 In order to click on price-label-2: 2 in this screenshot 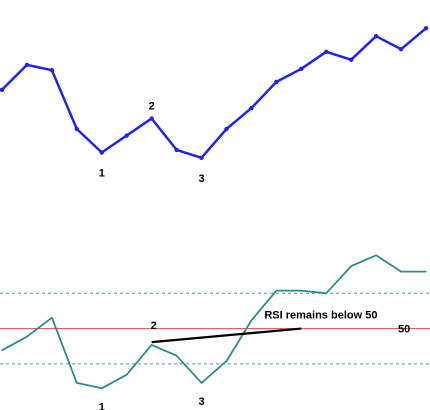, I will do `click(152, 107)`.